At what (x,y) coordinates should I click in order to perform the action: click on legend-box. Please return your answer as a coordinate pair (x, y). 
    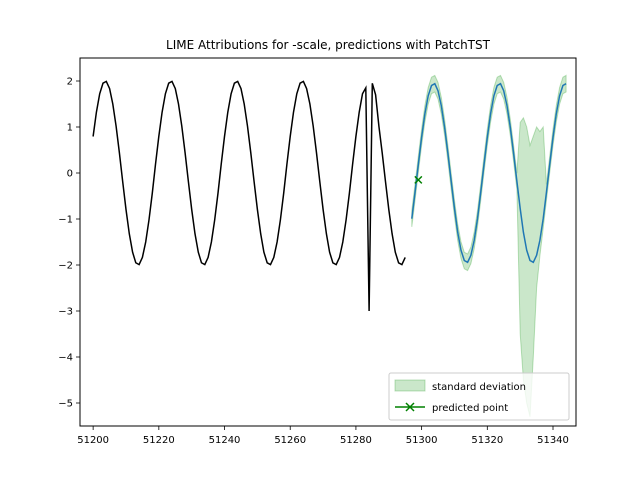
    Looking at the image, I should click on (479, 396).